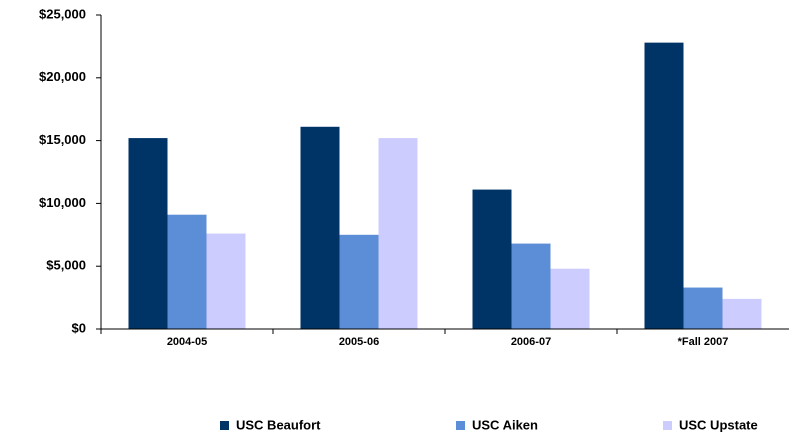  What do you see at coordinates (79, 327) in the screenshot?
I see `y-tick-label: $0` at bounding box center [79, 327].